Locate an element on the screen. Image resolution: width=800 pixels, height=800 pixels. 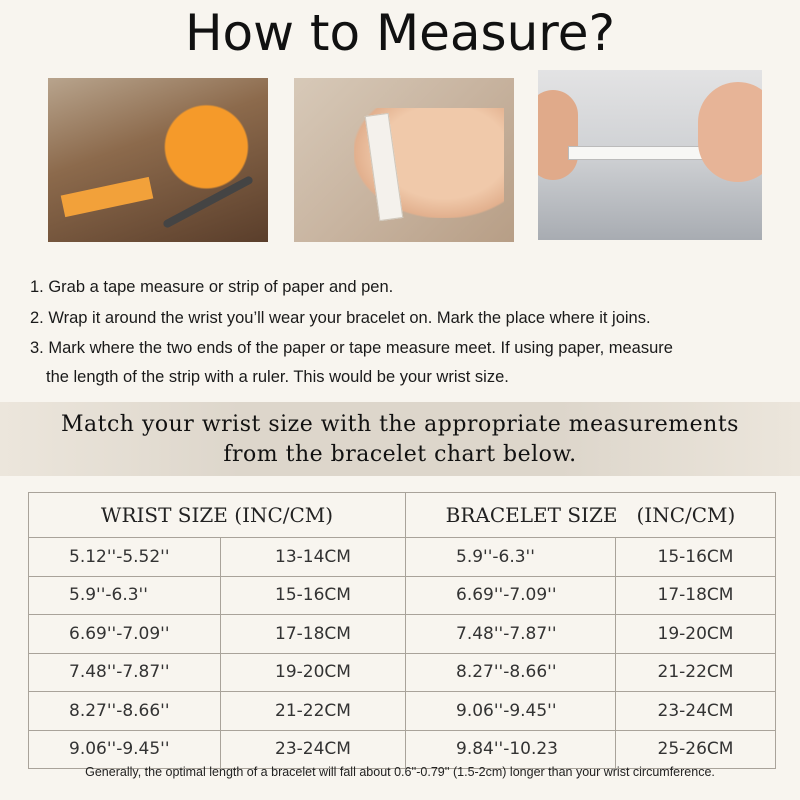
header-bracelet-size: BRACELET SIZE (INC/CM) is located at coordinates (590, 515).